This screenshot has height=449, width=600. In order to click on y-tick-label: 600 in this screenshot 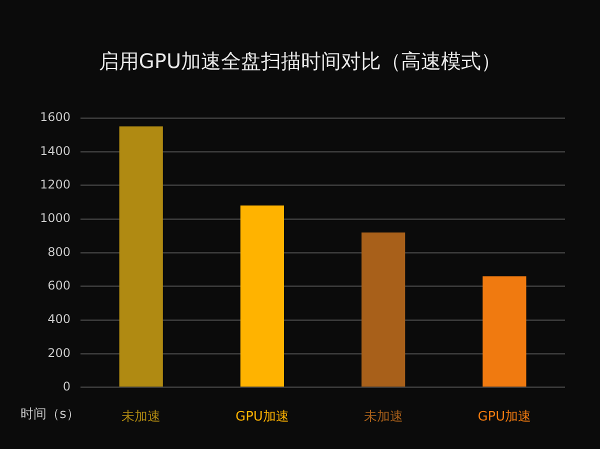, I will do `click(59, 285)`.